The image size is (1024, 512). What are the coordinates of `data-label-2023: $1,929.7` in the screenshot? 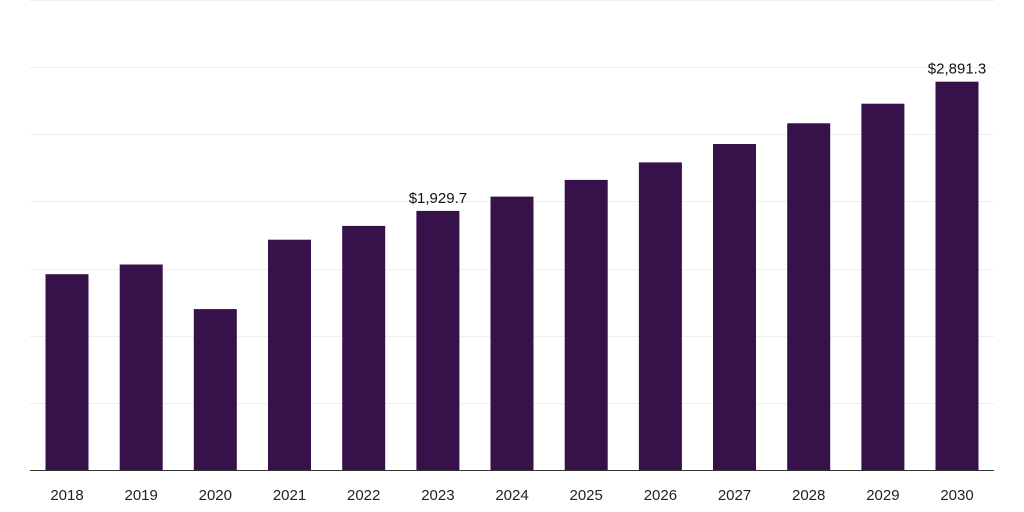 It's located at (438, 198).